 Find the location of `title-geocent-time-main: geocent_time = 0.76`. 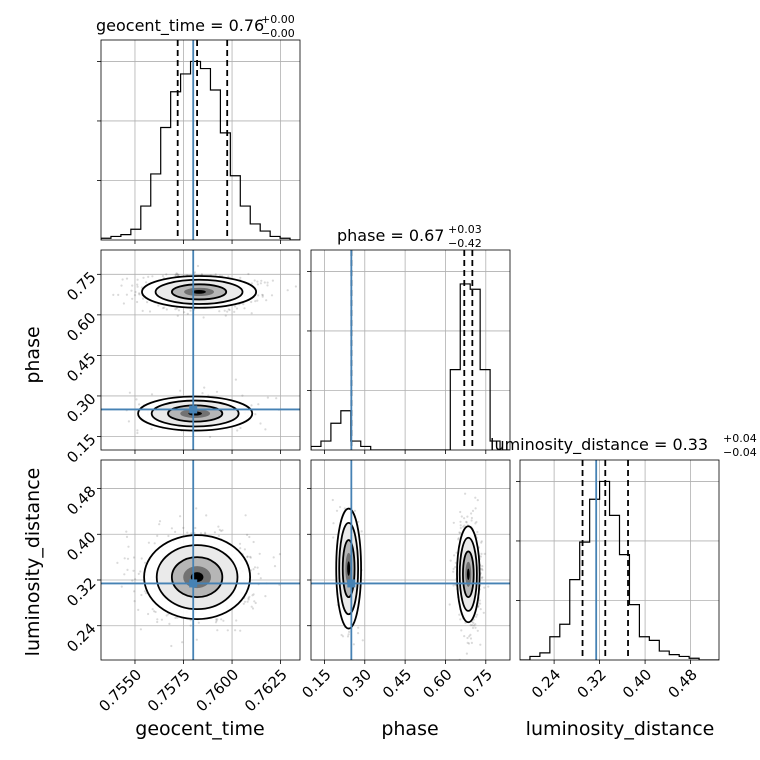

title-geocent-time-main: geocent_time = 0.76 is located at coordinates (180, 26).